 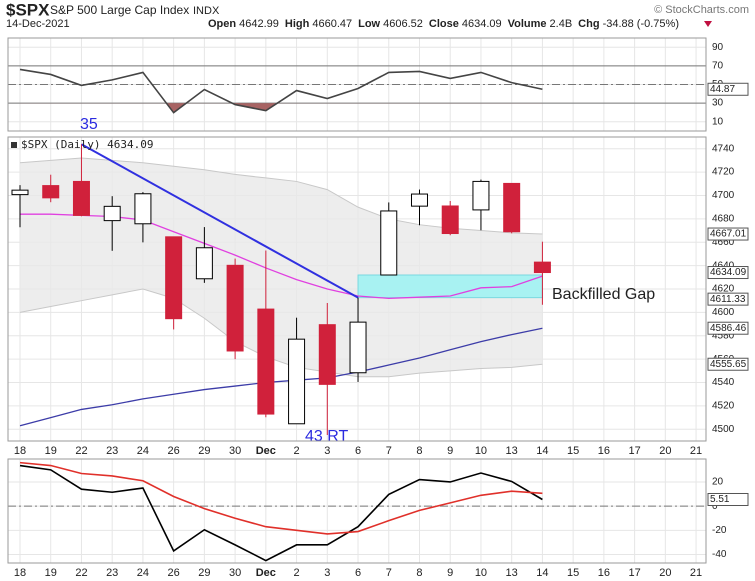 I want to click on x-tick-label: 26, so click(x=174, y=451).